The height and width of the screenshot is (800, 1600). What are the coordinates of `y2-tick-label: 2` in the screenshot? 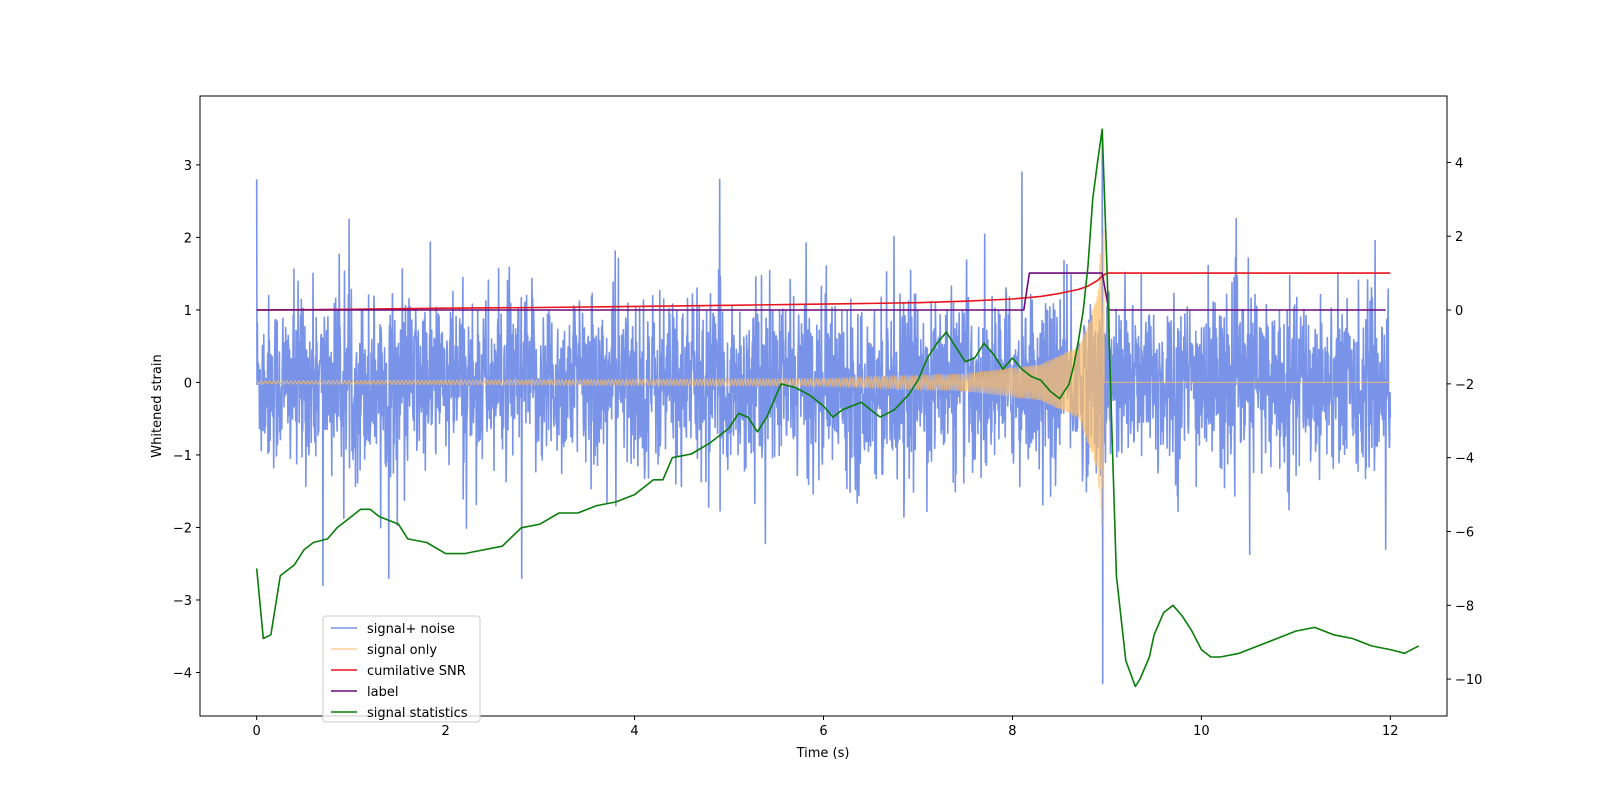 It's located at (1459, 237).